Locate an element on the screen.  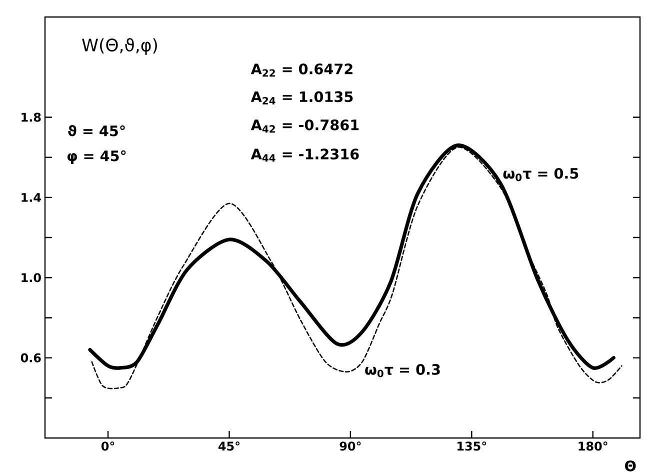
x-tick-label: 45° is located at coordinates (229, 446).